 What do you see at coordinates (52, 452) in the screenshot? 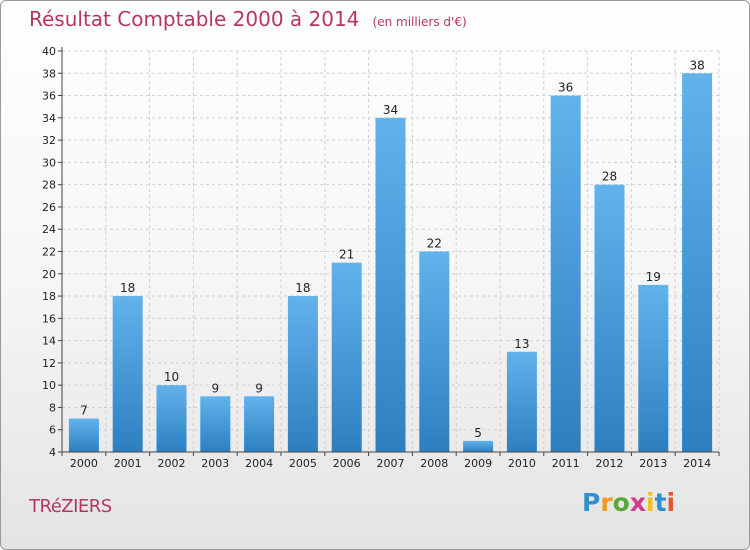
I see `y-tick-label: 4` at bounding box center [52, 452].